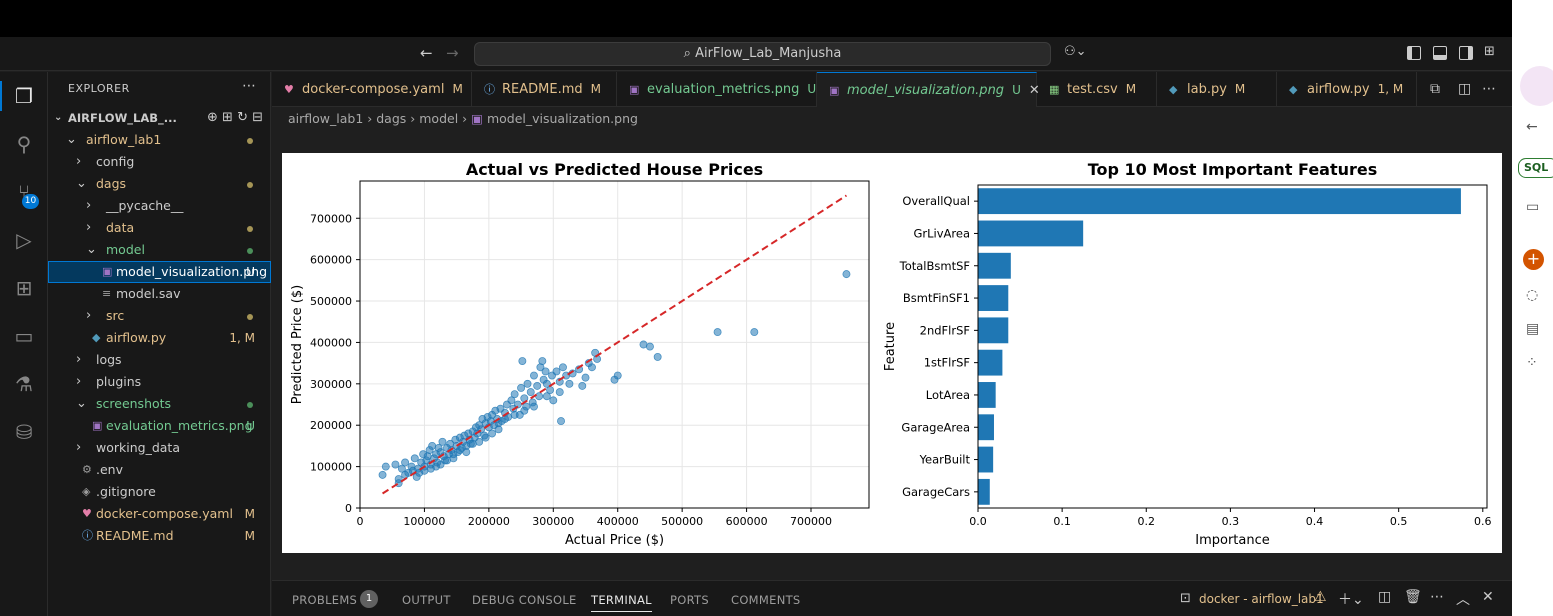 This screenshot has height=616, width=1553. I want to click on tree-item: ▣ evaluation_metrics.png U, so click(159, 426).